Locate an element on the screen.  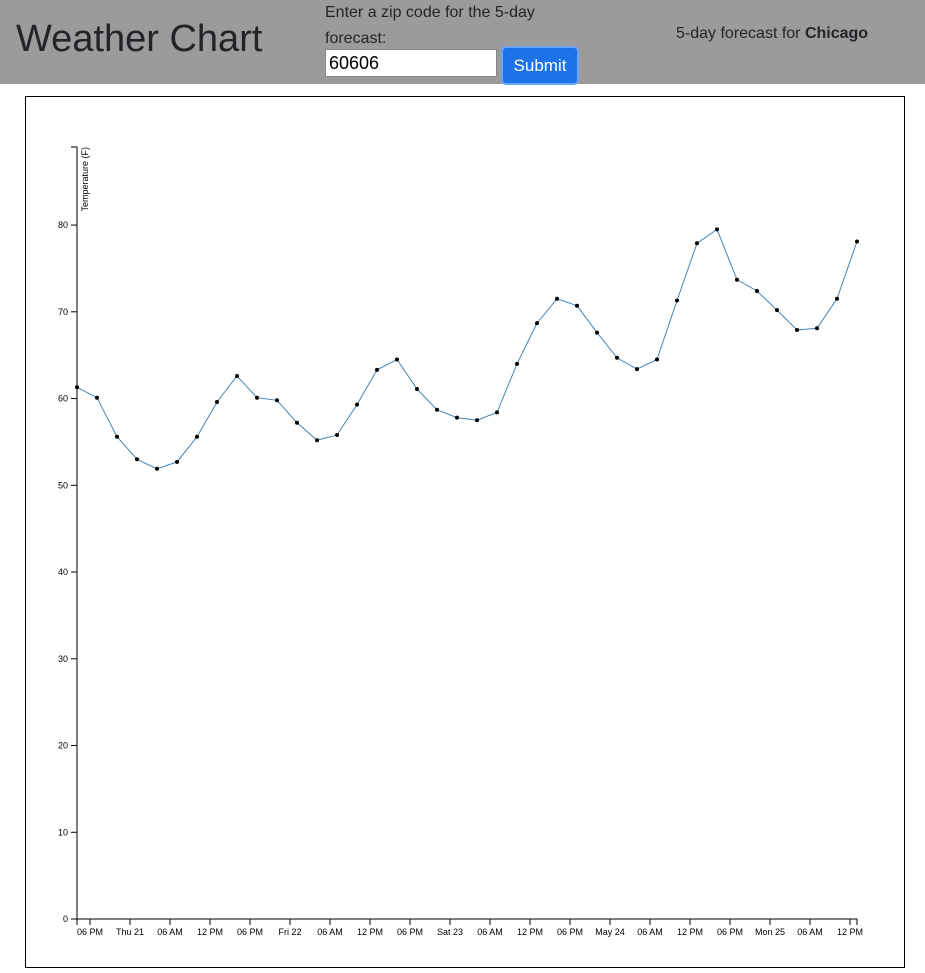
x-tick: Mon 25 is located at coordinates (770, 928).